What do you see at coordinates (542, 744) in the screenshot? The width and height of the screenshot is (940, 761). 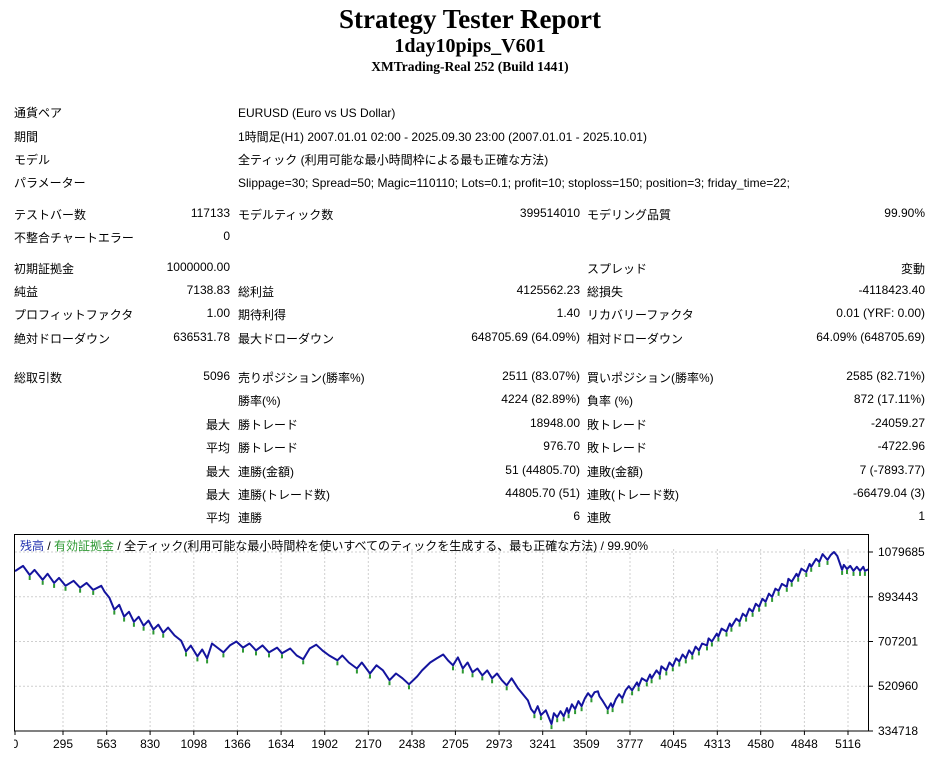 I see `svg-text: 3241` at bounding box center [542, 744].